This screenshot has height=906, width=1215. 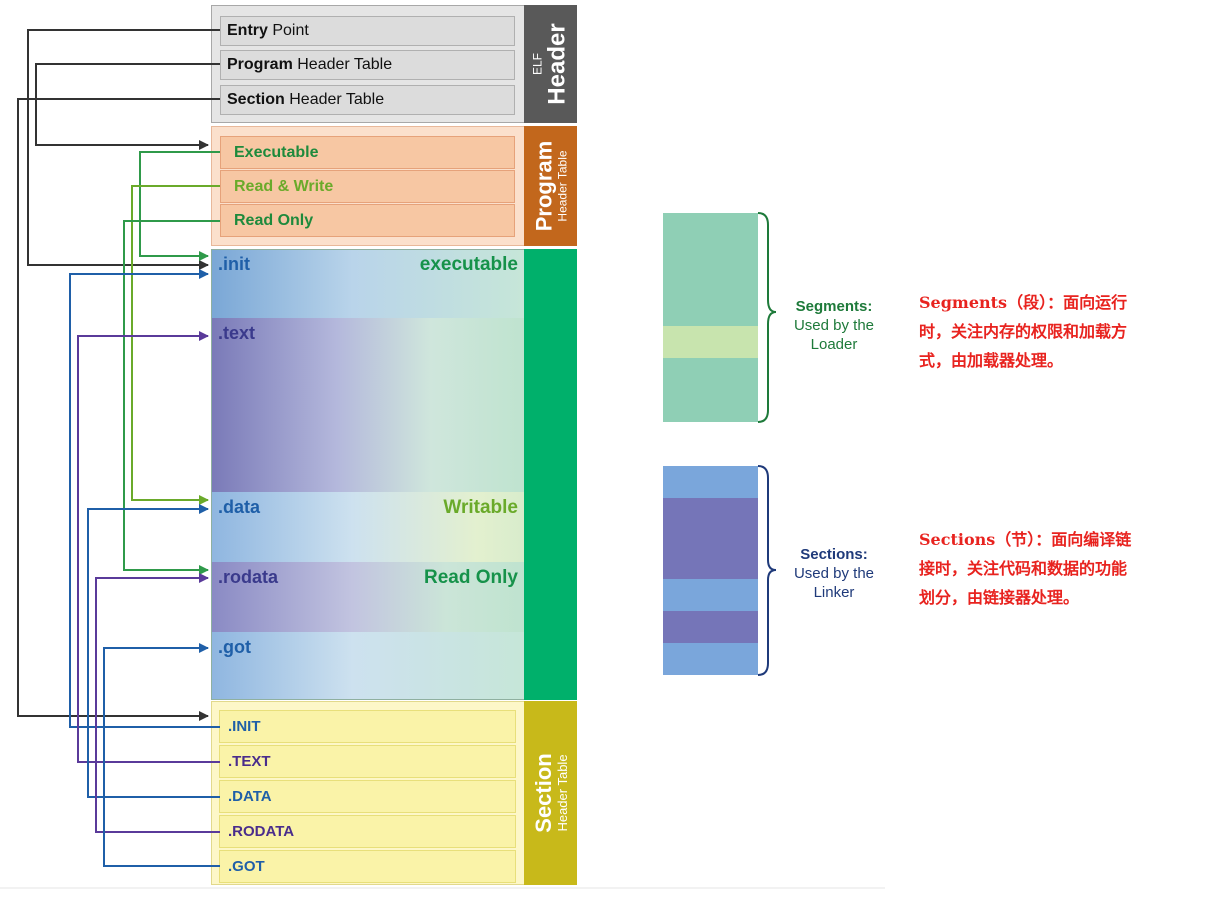 I want to click on arrow-program-header-ptr, so click(x=127, y=106).